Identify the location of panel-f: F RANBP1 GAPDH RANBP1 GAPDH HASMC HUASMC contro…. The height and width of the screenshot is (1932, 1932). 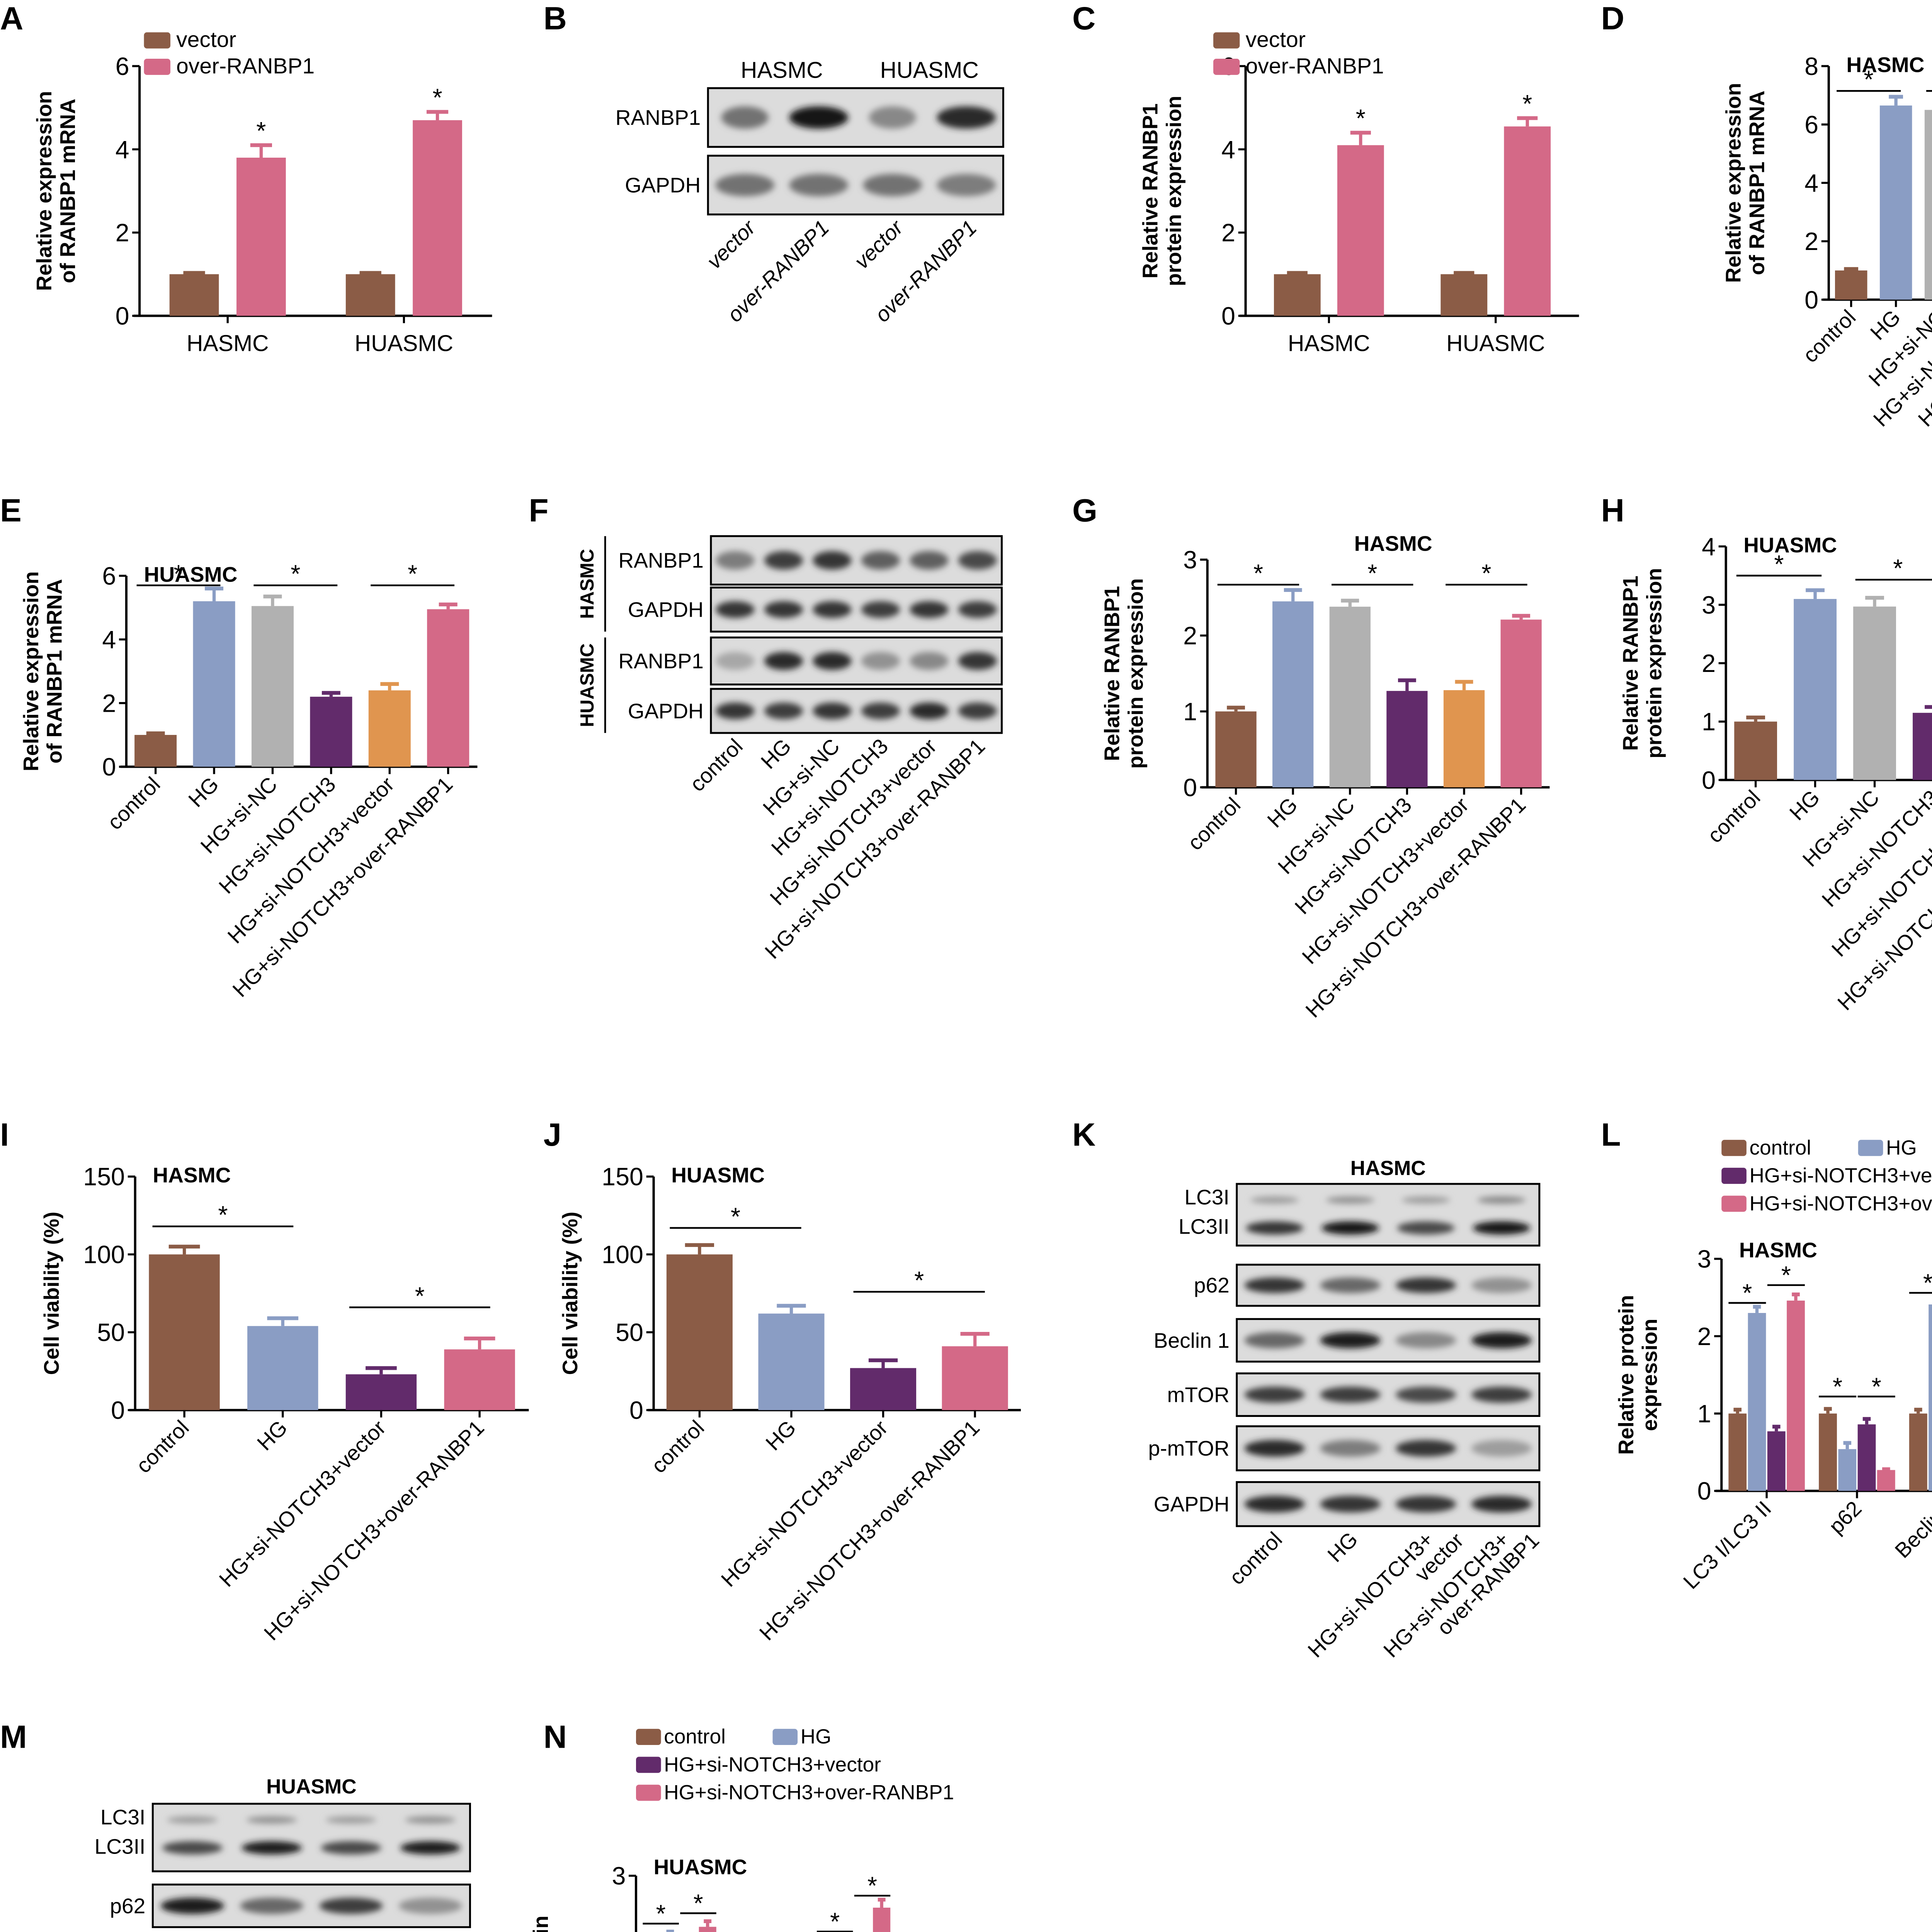
(779, 786).